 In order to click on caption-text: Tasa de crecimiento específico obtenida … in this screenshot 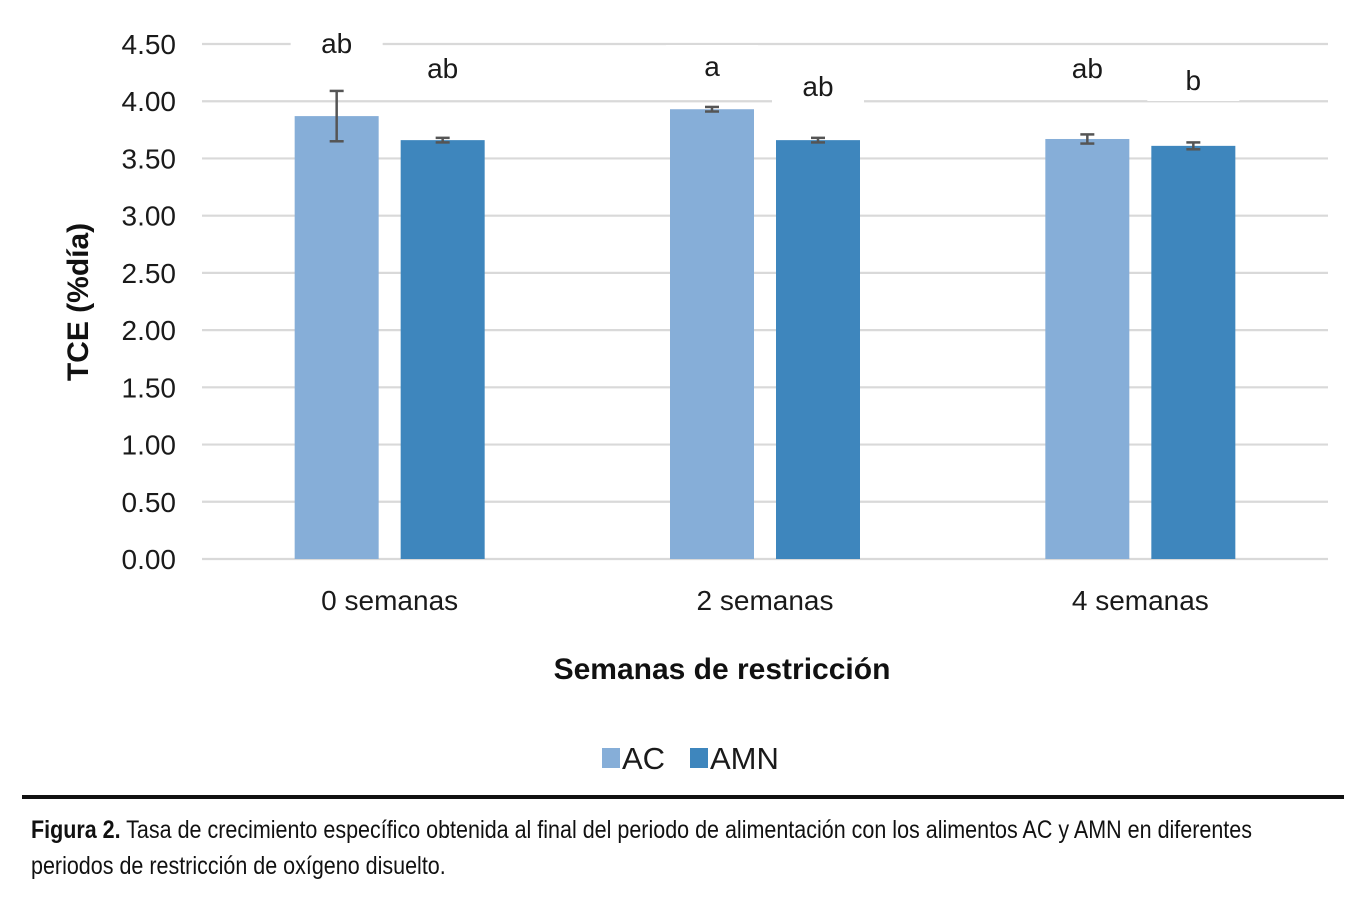, I will do `click(641, 848)`.